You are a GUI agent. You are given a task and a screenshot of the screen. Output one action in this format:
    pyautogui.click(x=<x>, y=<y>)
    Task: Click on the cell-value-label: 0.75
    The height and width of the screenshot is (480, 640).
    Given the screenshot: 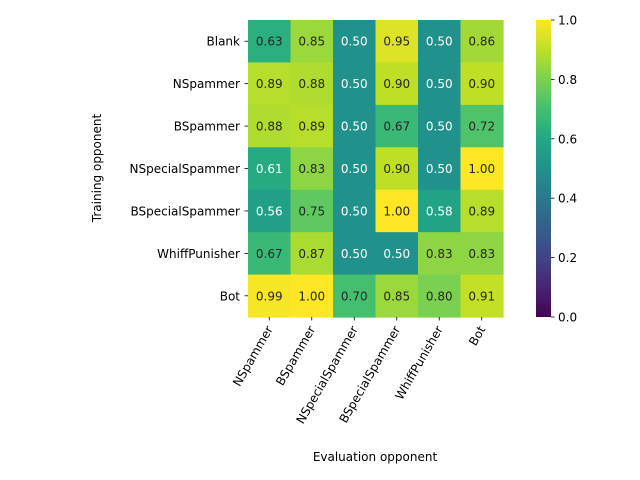 What is the action you would take?
    pyautogui.click(x=311, y=211)
    